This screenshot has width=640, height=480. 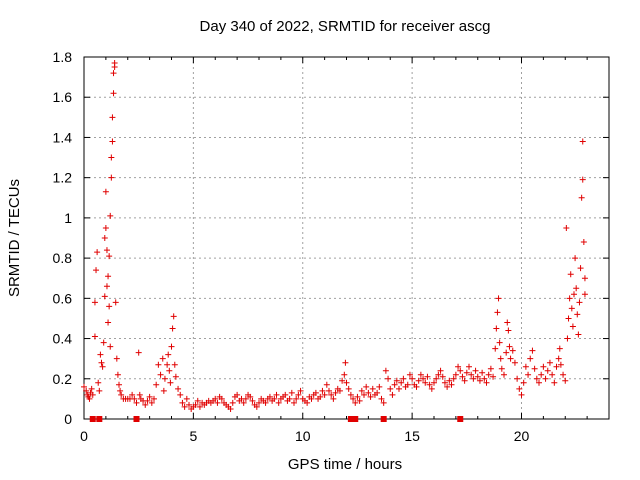 I want to click on x-axis-label: GPS time / hours, so click(x=345, y=464).